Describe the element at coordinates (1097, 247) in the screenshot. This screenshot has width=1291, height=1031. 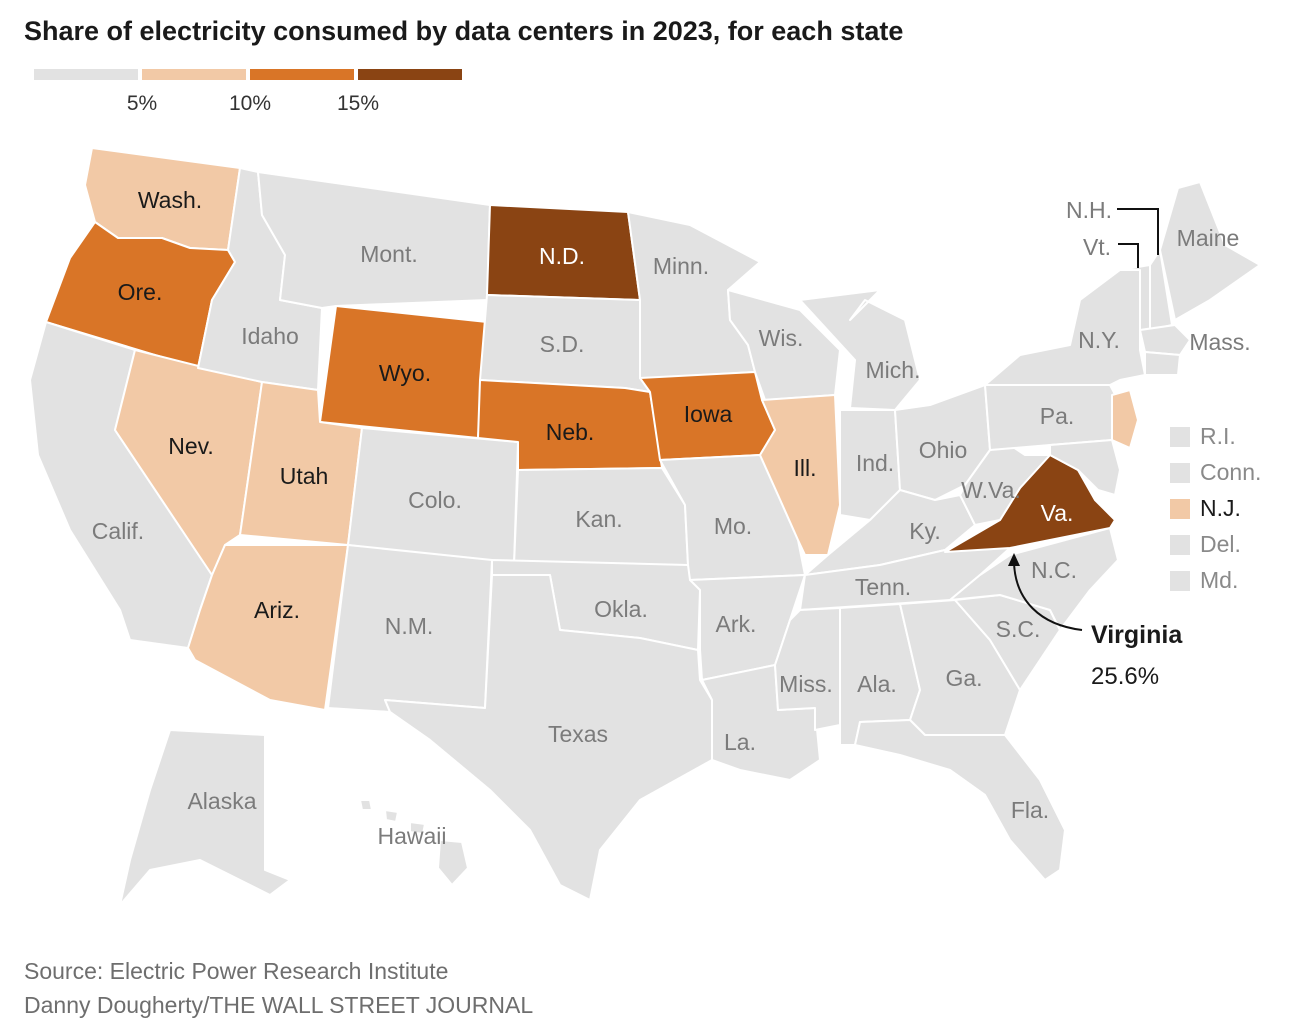
I see `label-vt: Vt.` at that location.